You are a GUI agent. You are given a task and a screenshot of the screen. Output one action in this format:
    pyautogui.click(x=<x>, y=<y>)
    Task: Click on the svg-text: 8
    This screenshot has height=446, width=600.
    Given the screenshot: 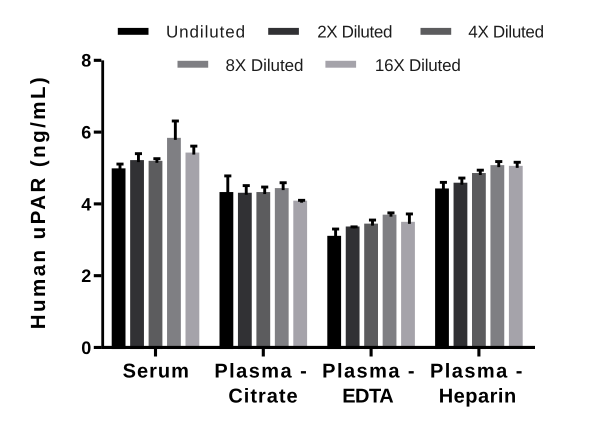 What is the action you would take?
    pyautogui.click(x=86, y=61)
    